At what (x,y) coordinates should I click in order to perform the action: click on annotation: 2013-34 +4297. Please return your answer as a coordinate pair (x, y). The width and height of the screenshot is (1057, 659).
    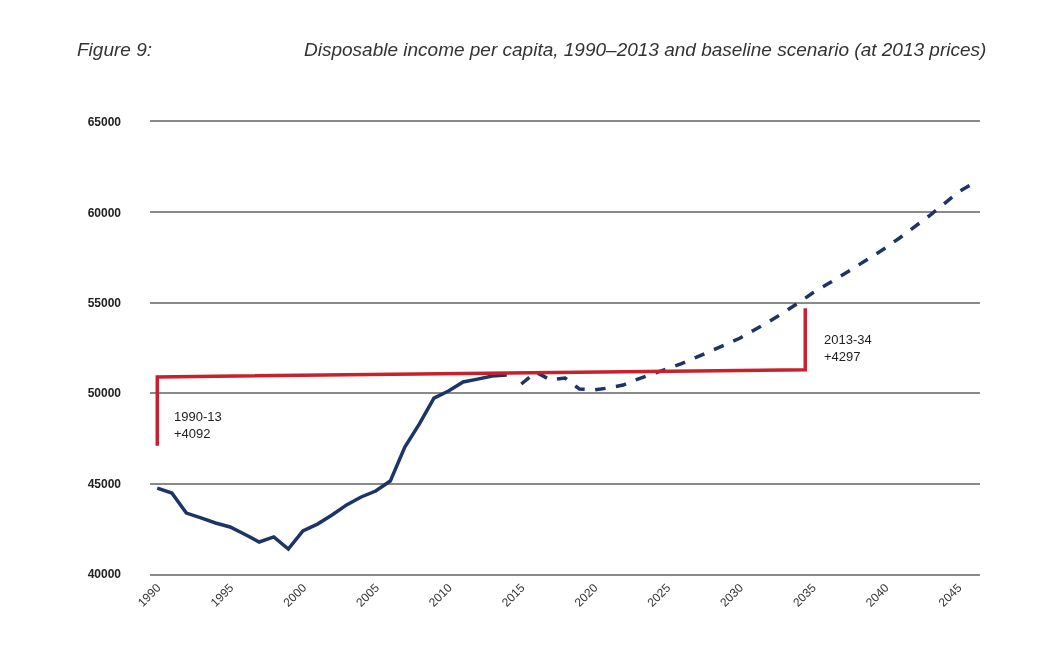
    Looking at the image, I should click on (848, 348).